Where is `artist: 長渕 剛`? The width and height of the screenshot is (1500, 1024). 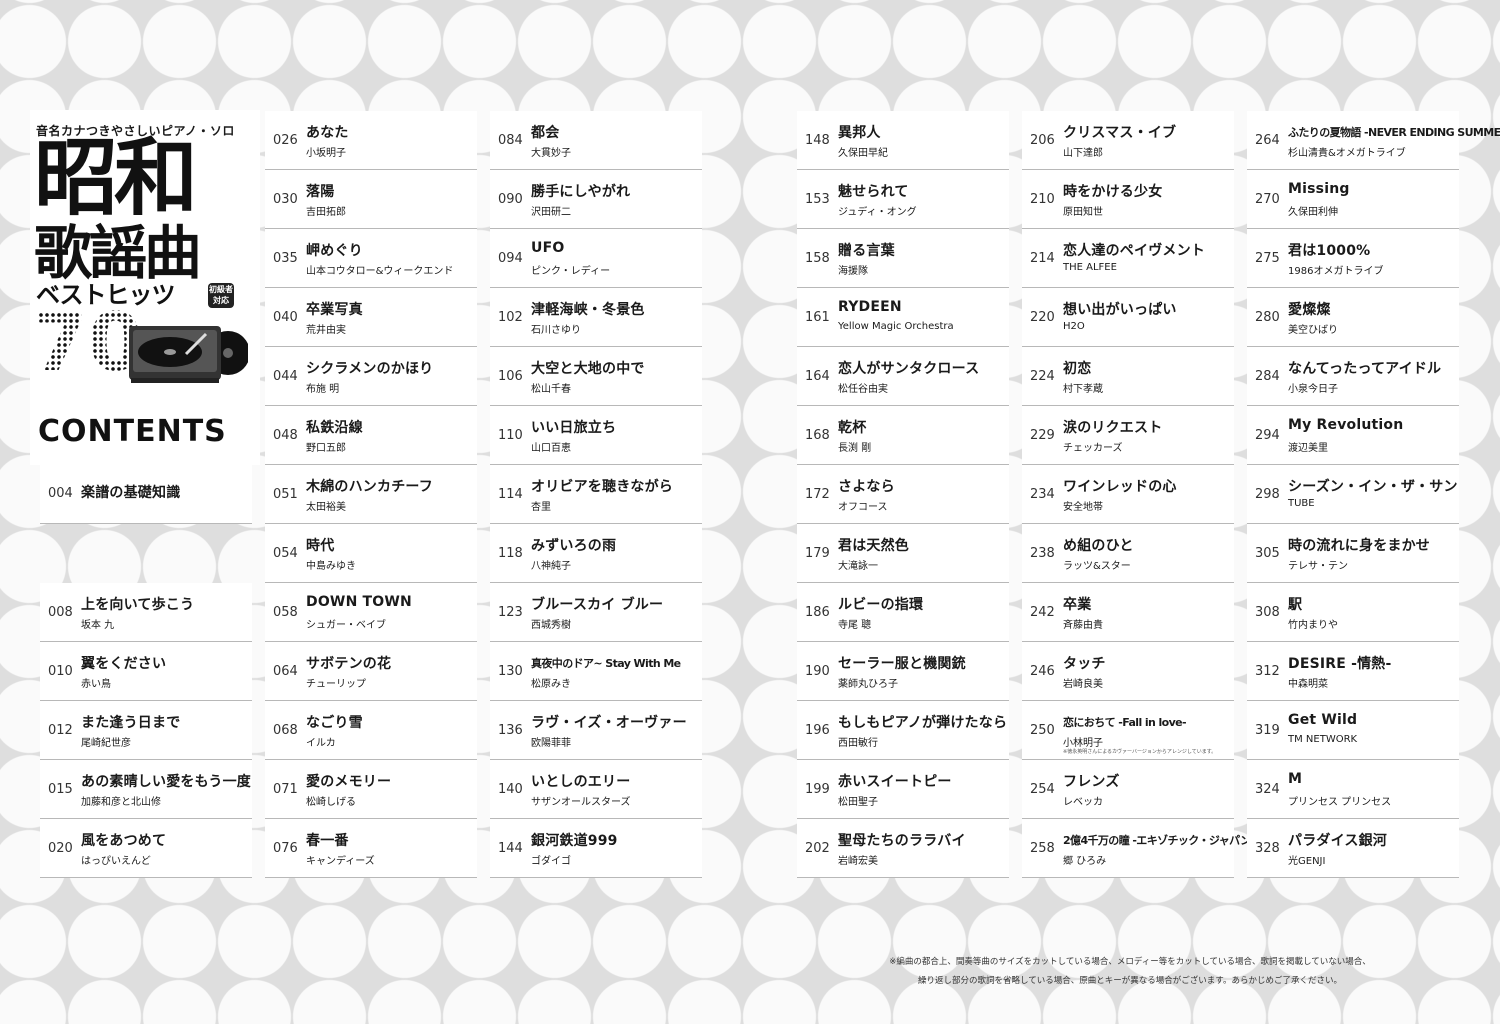 artist: 長渕 剛 is located at coordinates (855, 448).